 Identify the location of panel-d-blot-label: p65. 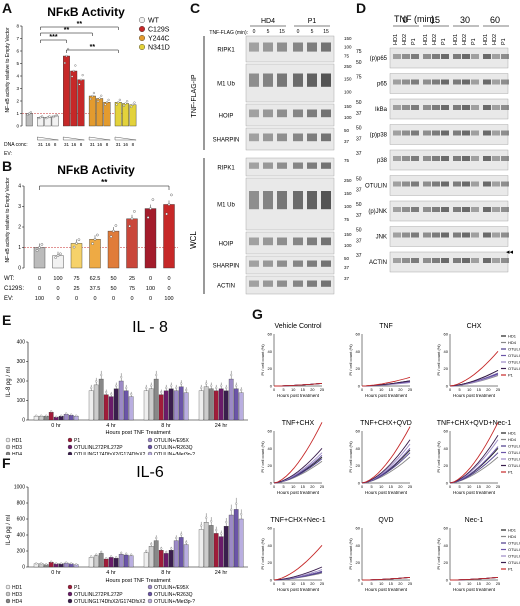
(382, 85).